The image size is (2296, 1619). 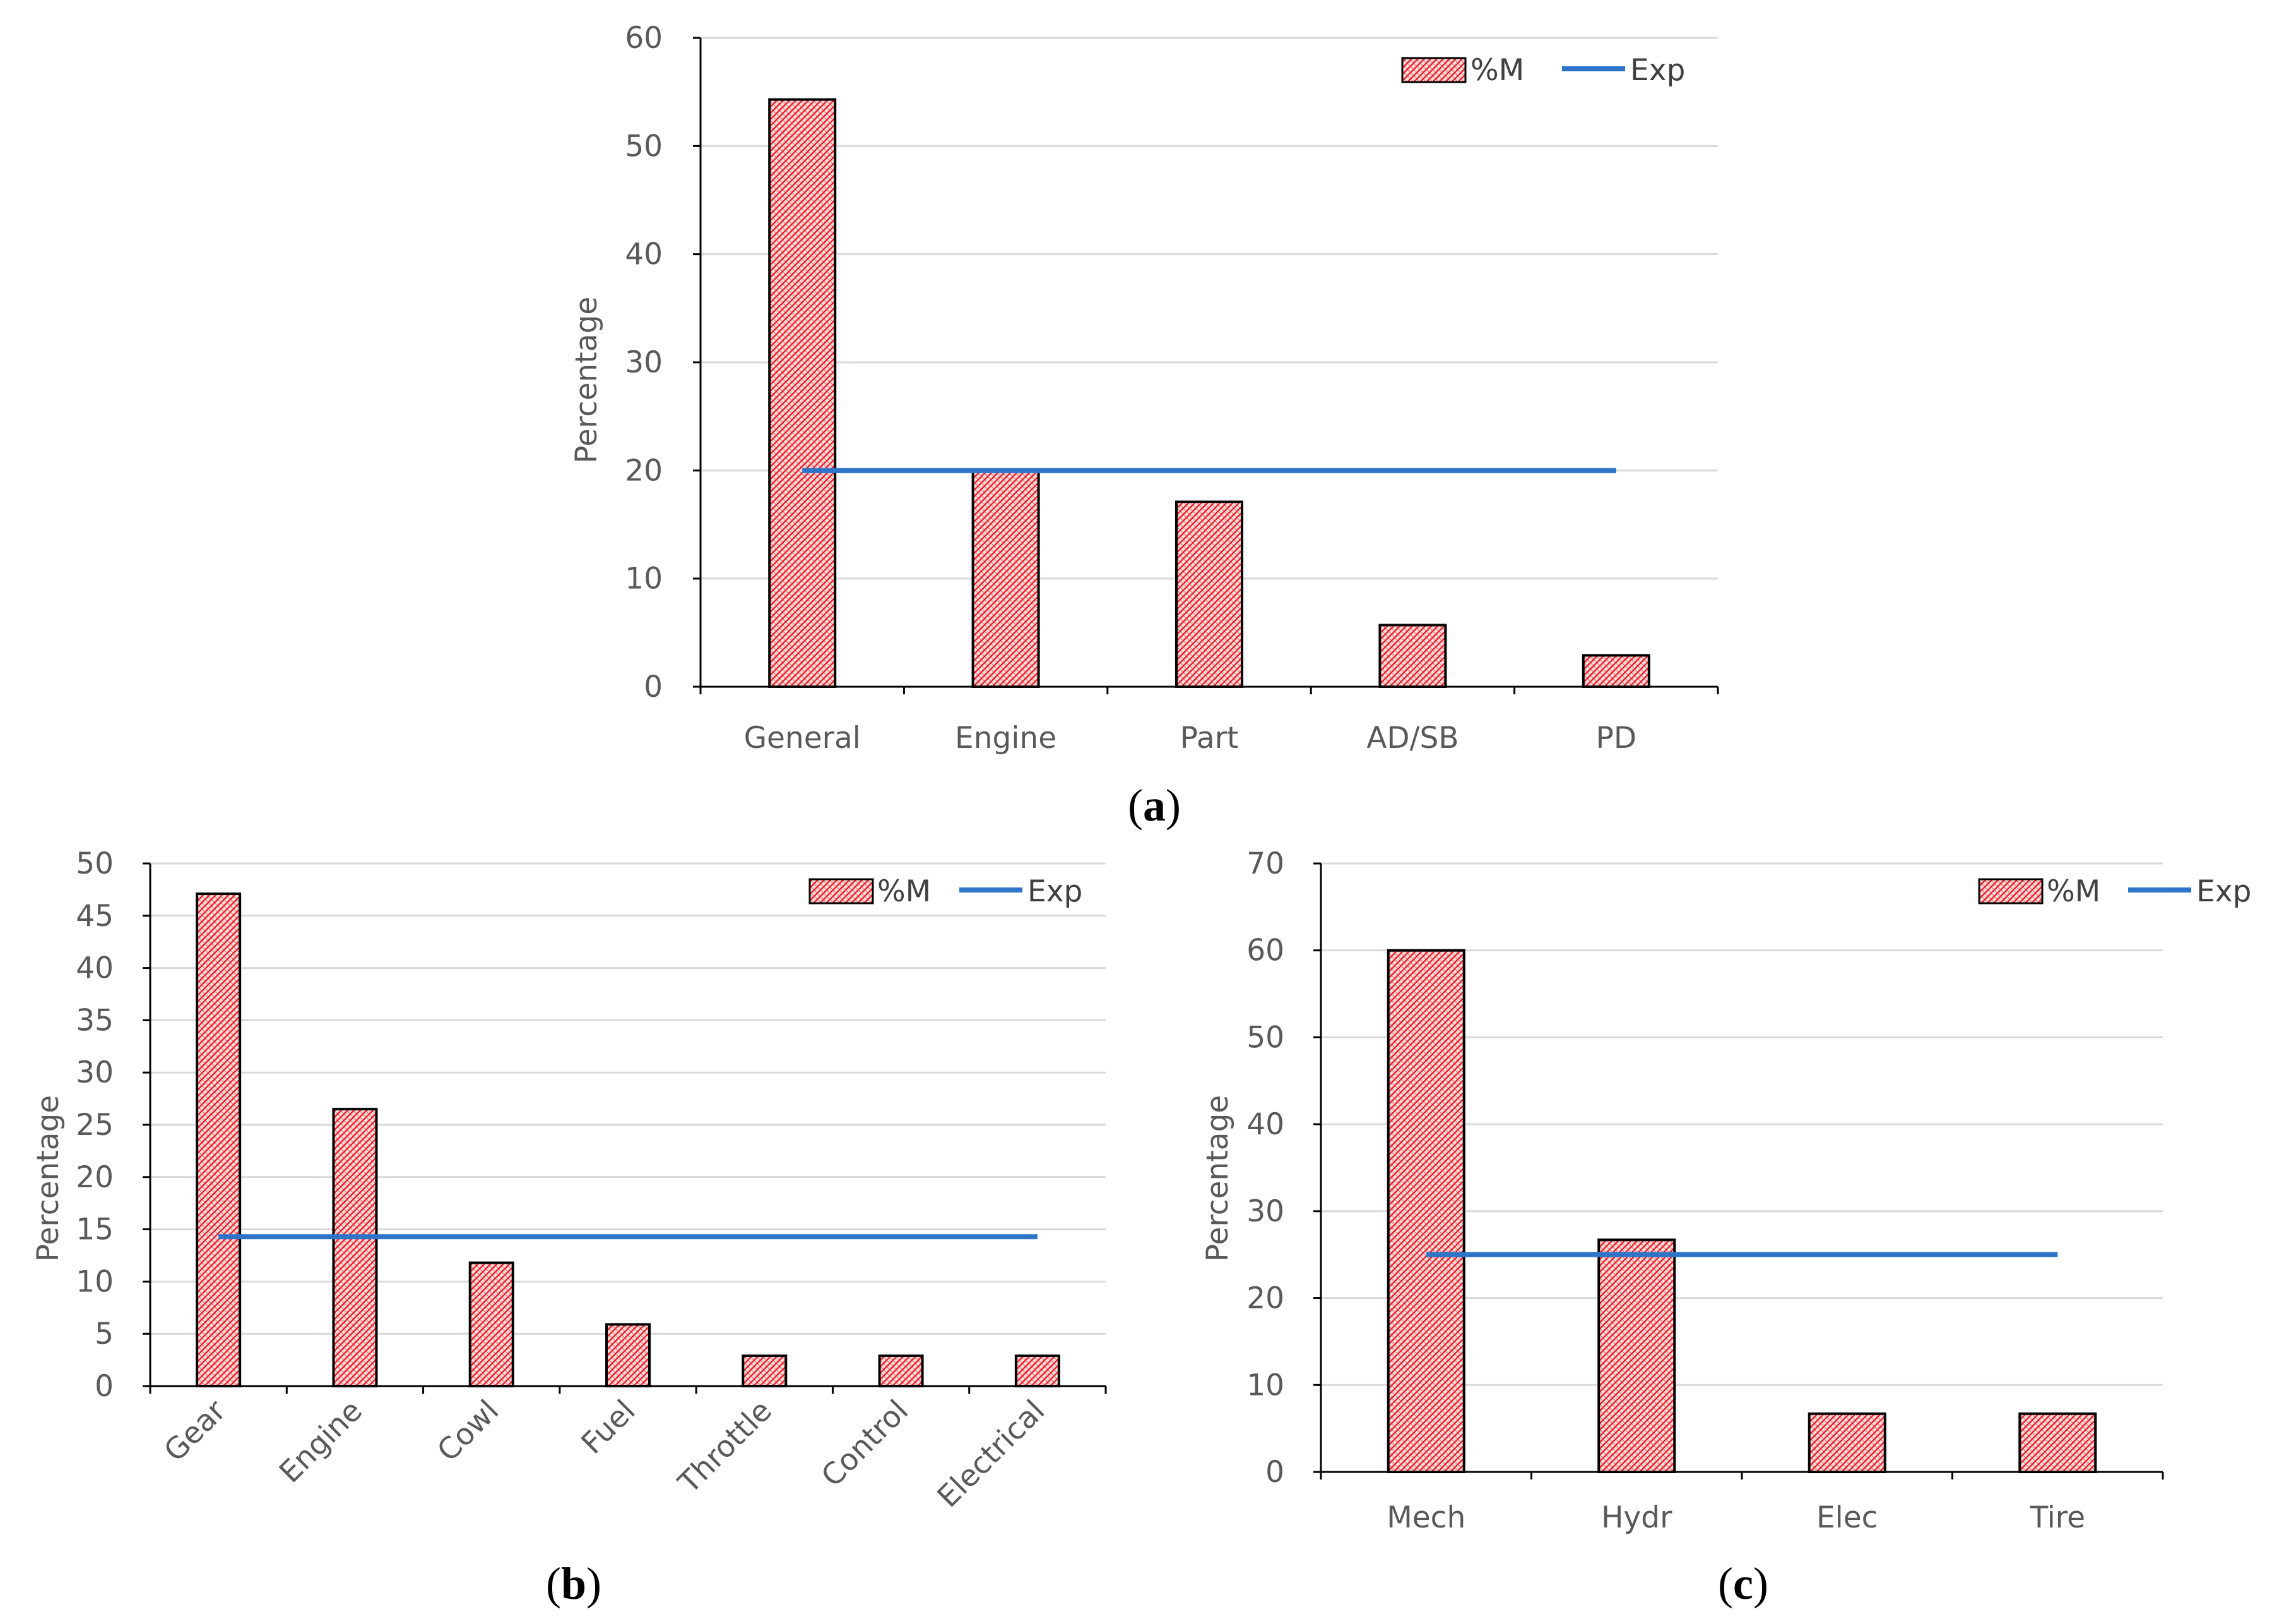 What do you see at coordinates (95, 1281) in the screenshot?
I see `chart-b-y-tick-label-10: 10` at bounding box center [95, 1281].